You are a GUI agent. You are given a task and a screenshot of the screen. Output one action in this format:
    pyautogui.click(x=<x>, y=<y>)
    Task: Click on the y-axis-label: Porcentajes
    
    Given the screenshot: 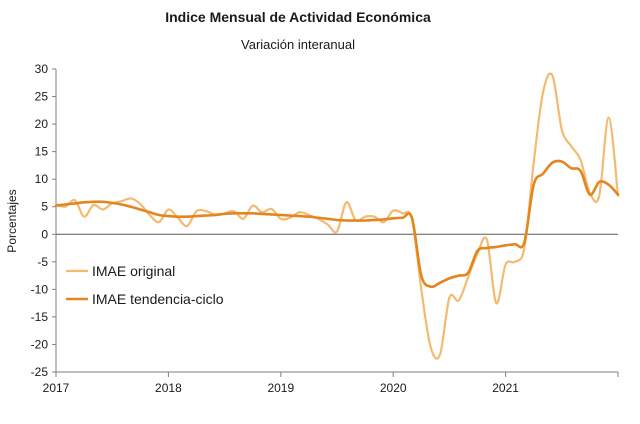 What is the action you would take?
    pyautogui.click(x=12, y=220)
    